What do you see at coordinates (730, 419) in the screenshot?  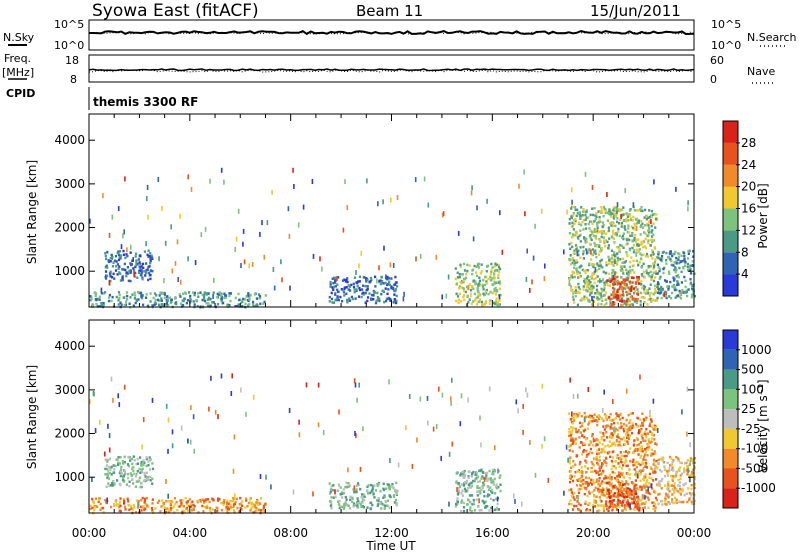 I see `velocity-colorbar-blocks` at bounding box center [730, 419].